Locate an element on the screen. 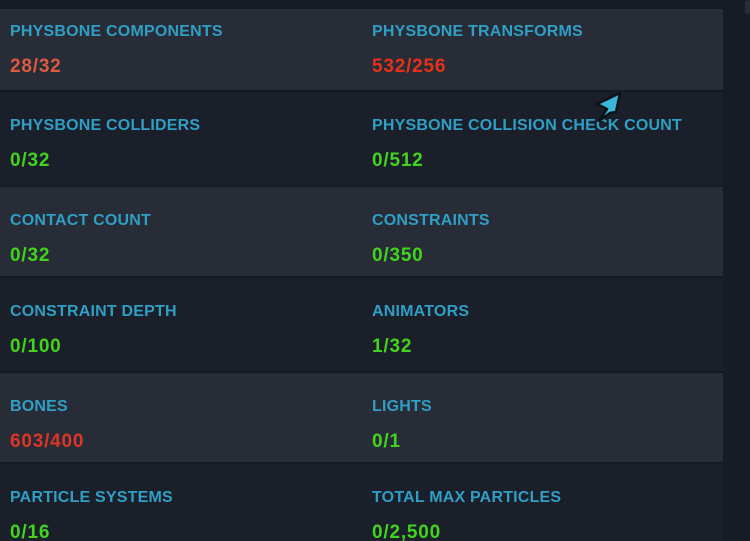 Image resolution: width=750 pixels, height=541 pixels. stat-value: 0/1 is located at coordinates (386, 441).